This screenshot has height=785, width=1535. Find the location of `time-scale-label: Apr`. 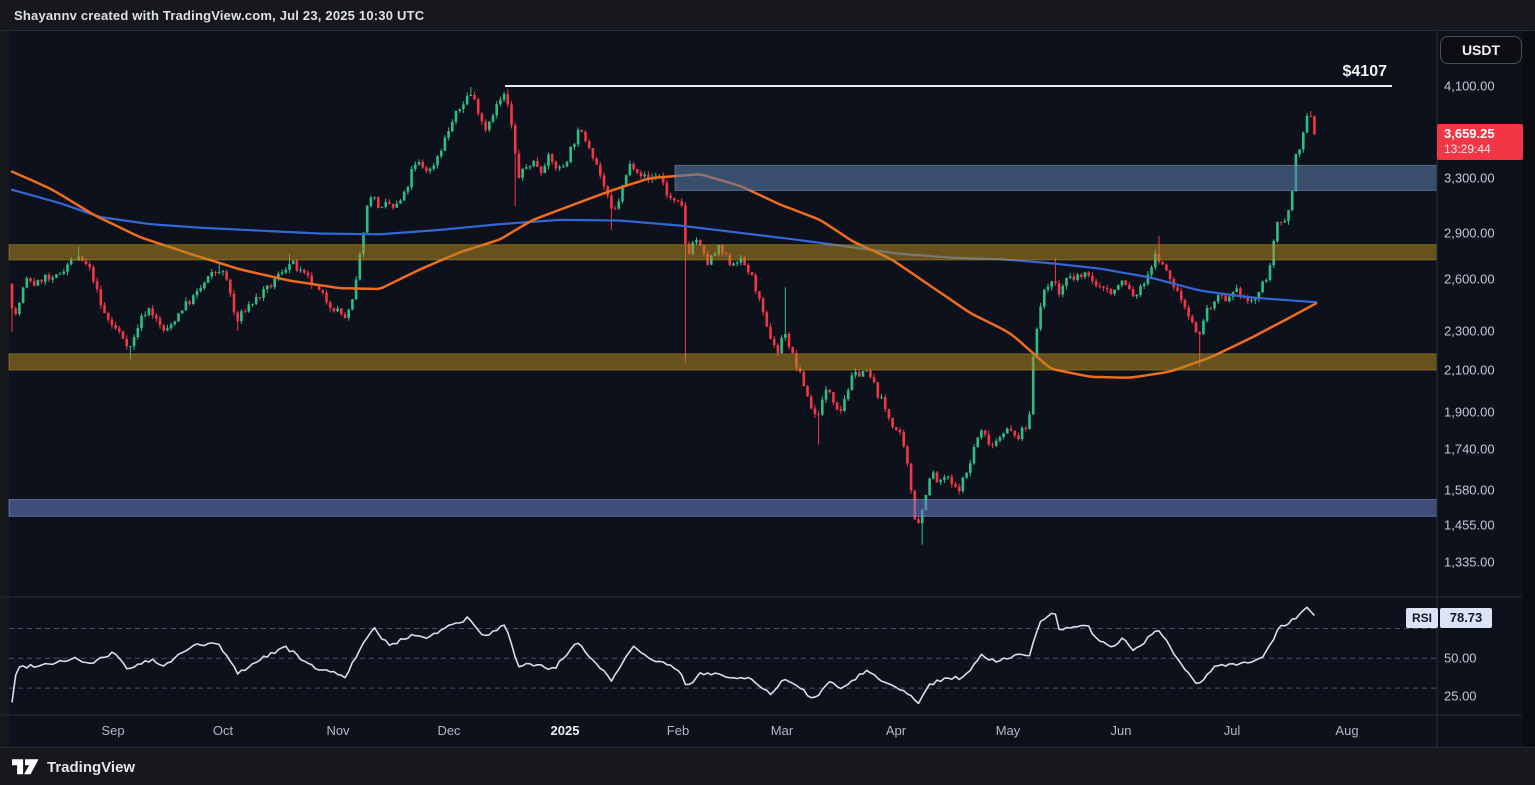

time-scale-label: Apr is located at coordinates (896, 730).